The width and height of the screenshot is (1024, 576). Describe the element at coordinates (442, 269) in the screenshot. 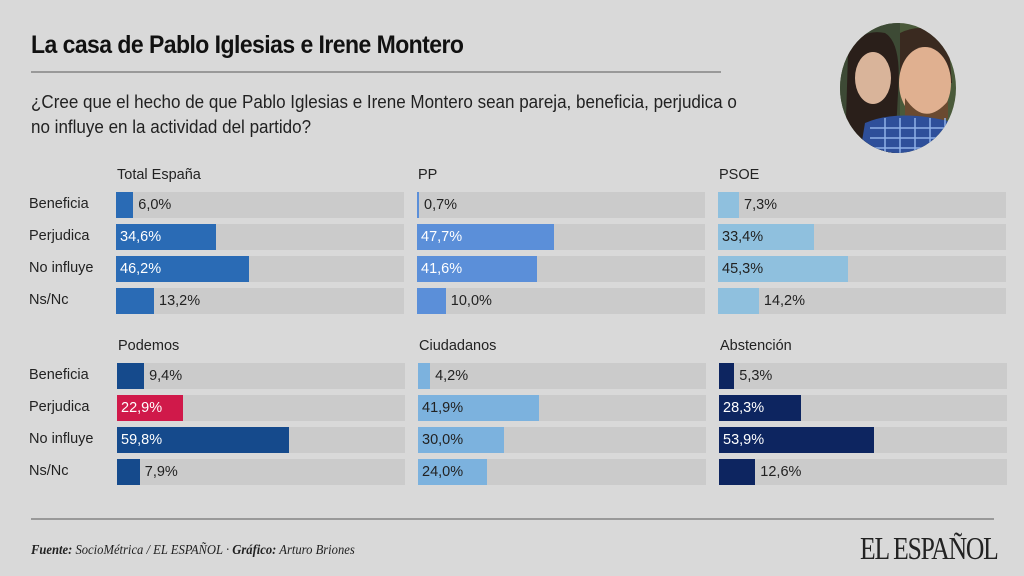

I see `data-label: 41,6%` at that location.